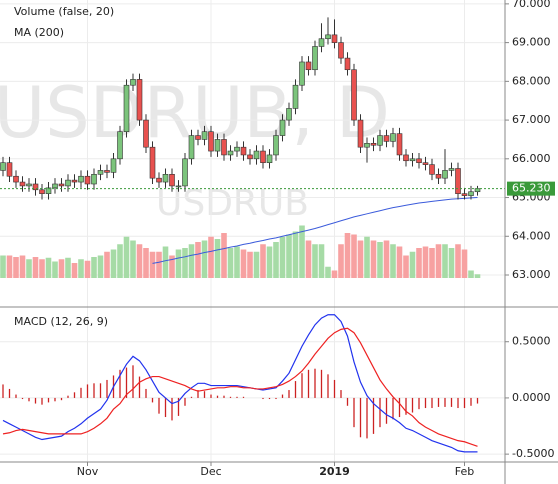 The width and height of the screenshot is (558, 484). I want to click on x-tick-label: Nov, so click(88, 471).